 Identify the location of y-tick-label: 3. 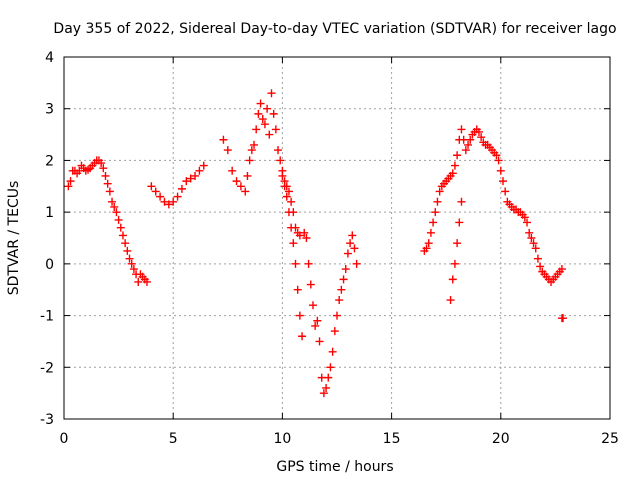
(49, 110).